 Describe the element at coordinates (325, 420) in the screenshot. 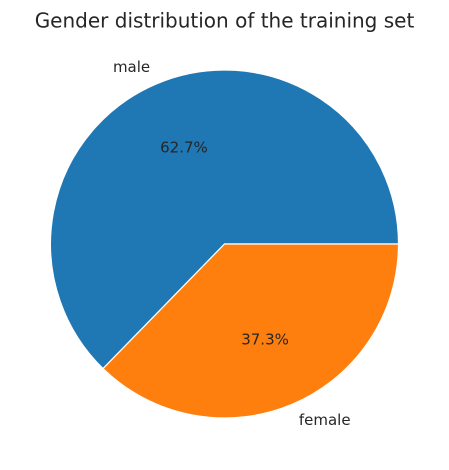

I see `slice-label-female: female` at that location.